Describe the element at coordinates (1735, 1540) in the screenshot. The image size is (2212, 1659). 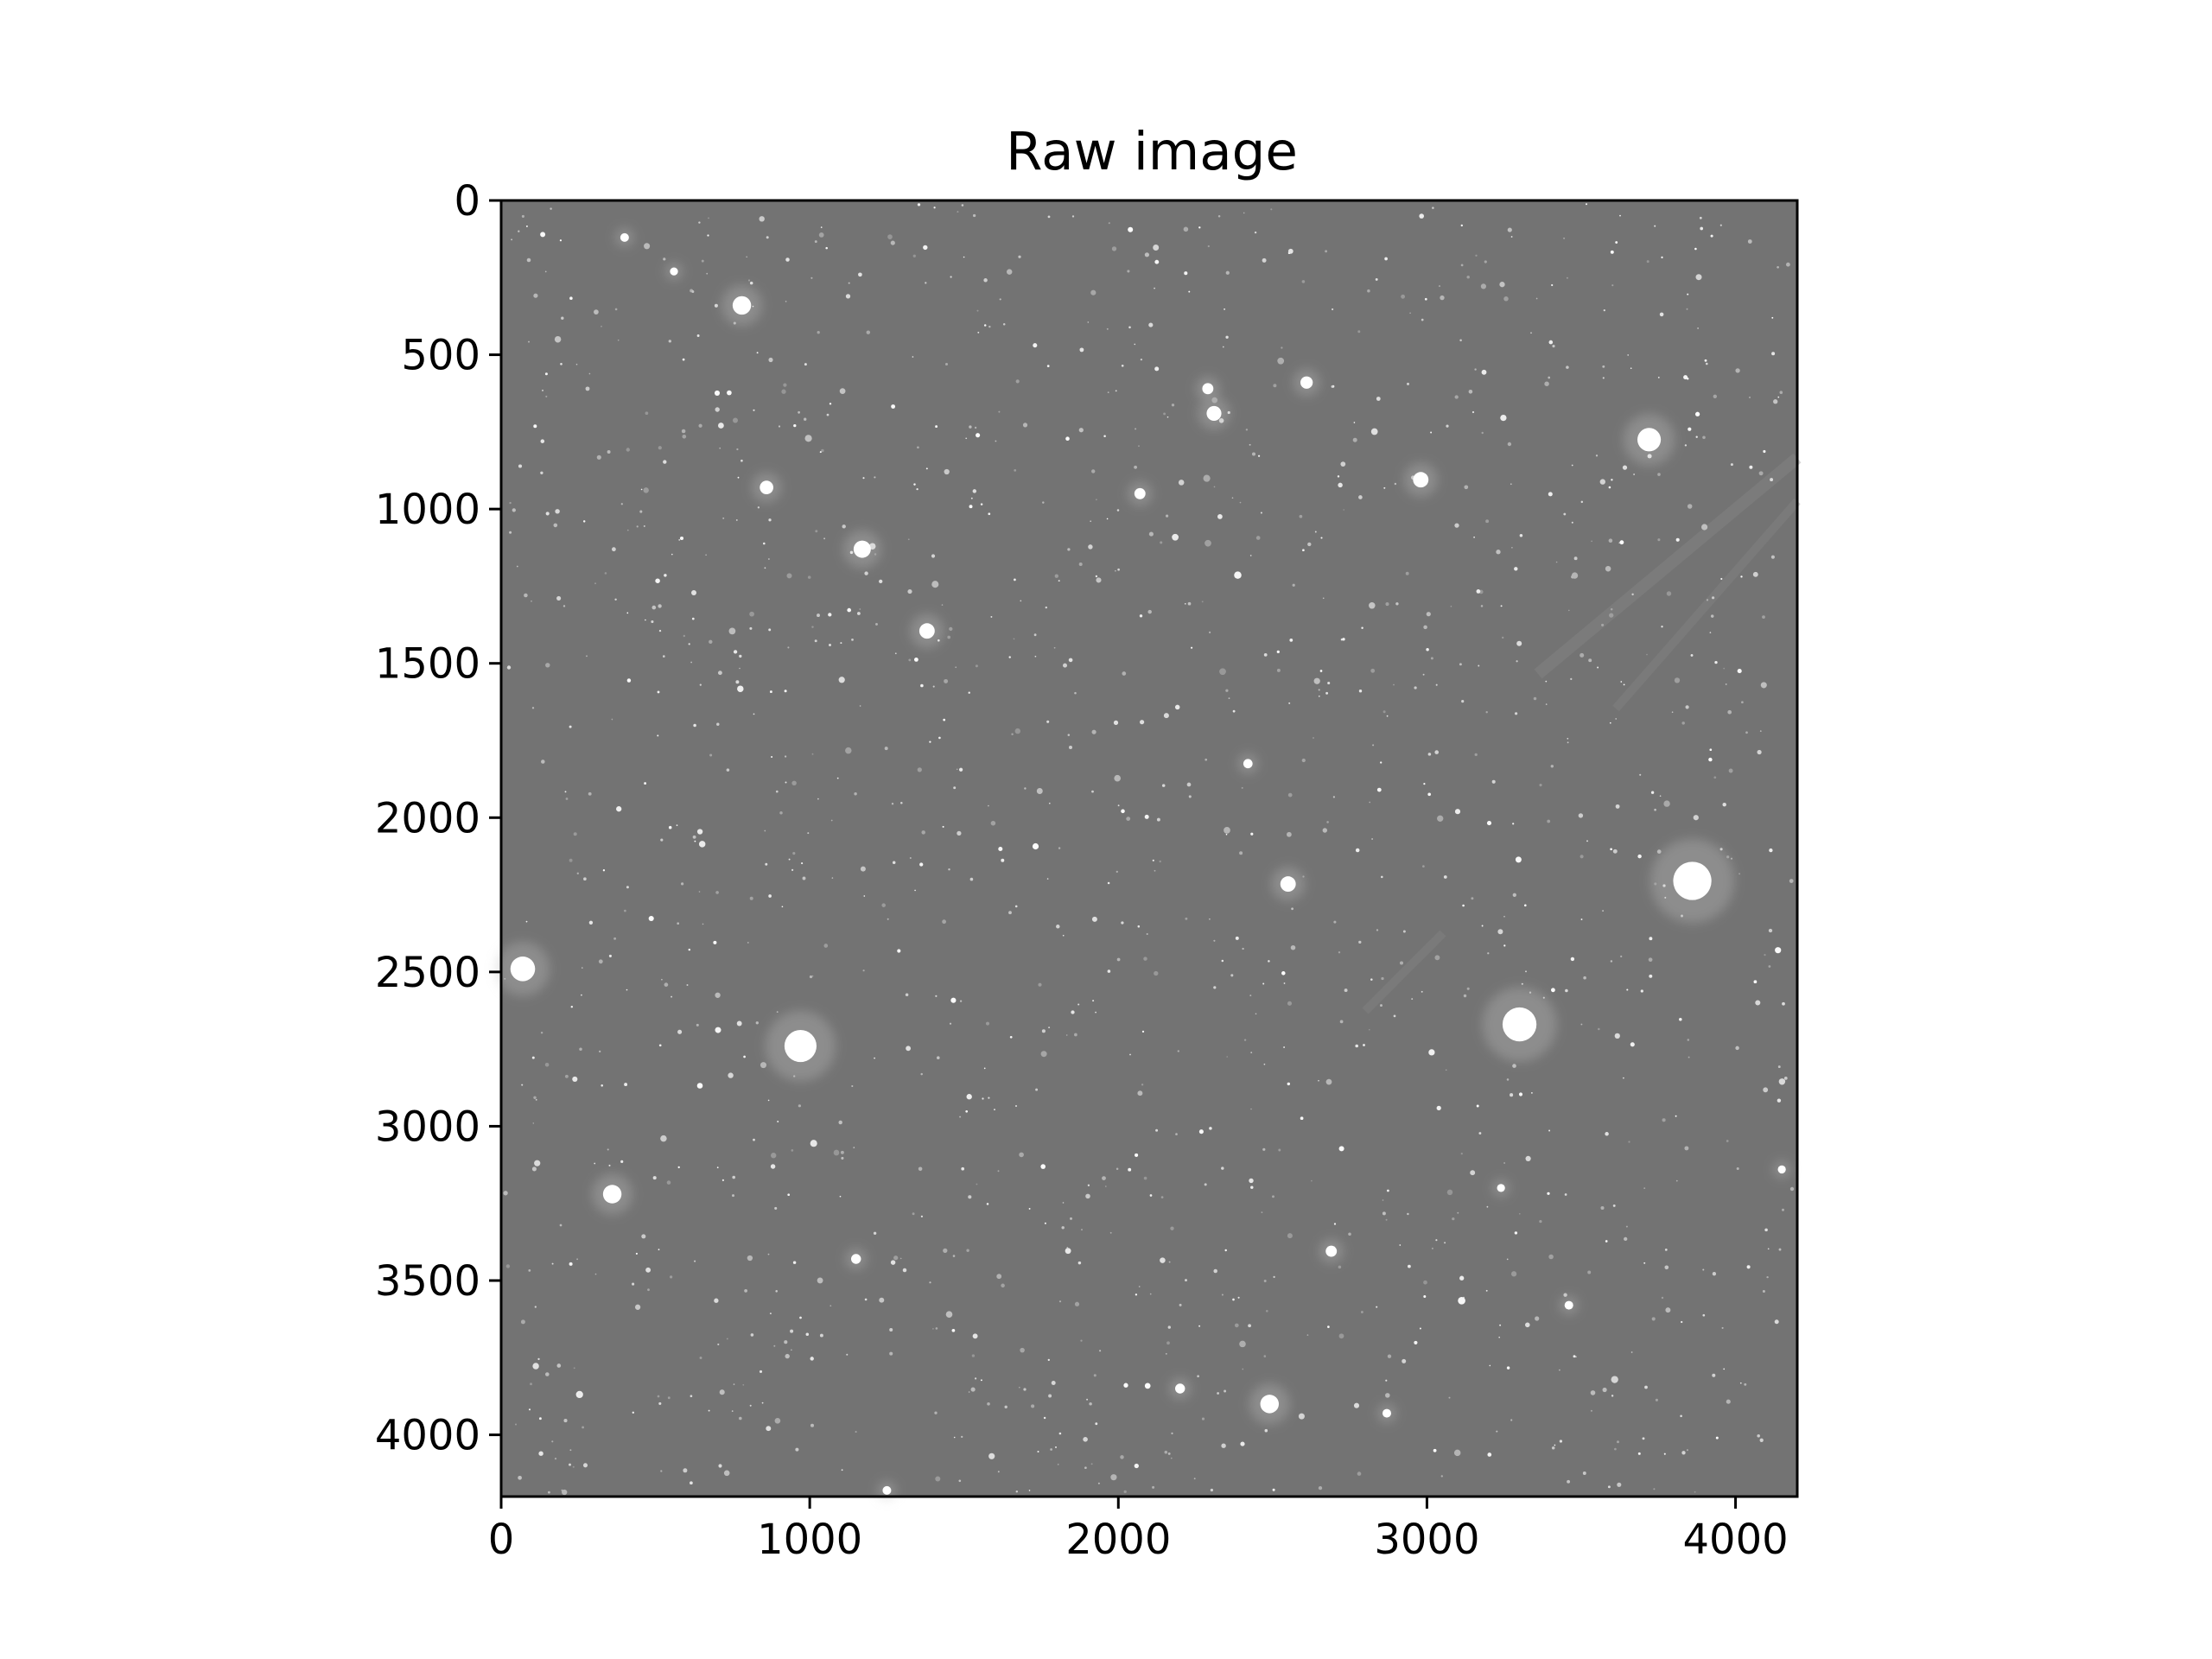
I see `x-tick-label: 4000` at that location.